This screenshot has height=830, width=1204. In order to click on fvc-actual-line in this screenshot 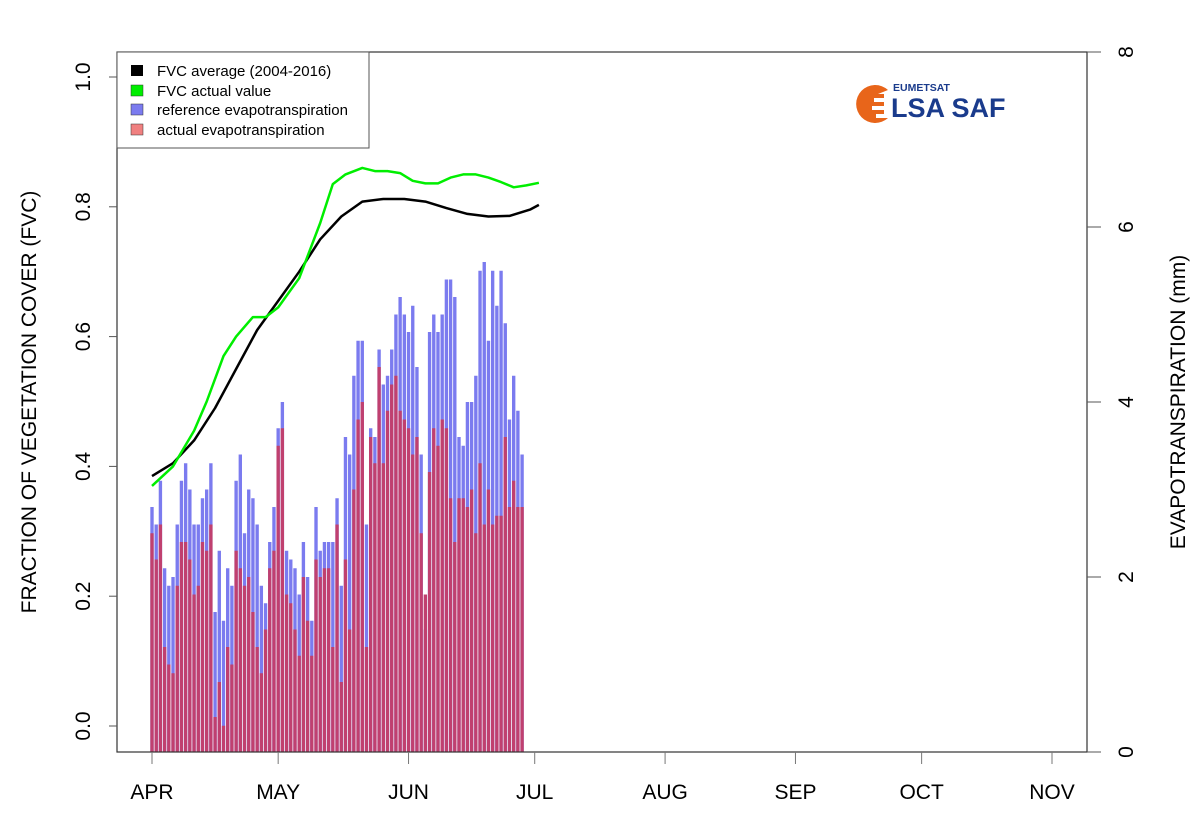, I will do `click(345, 326)`.